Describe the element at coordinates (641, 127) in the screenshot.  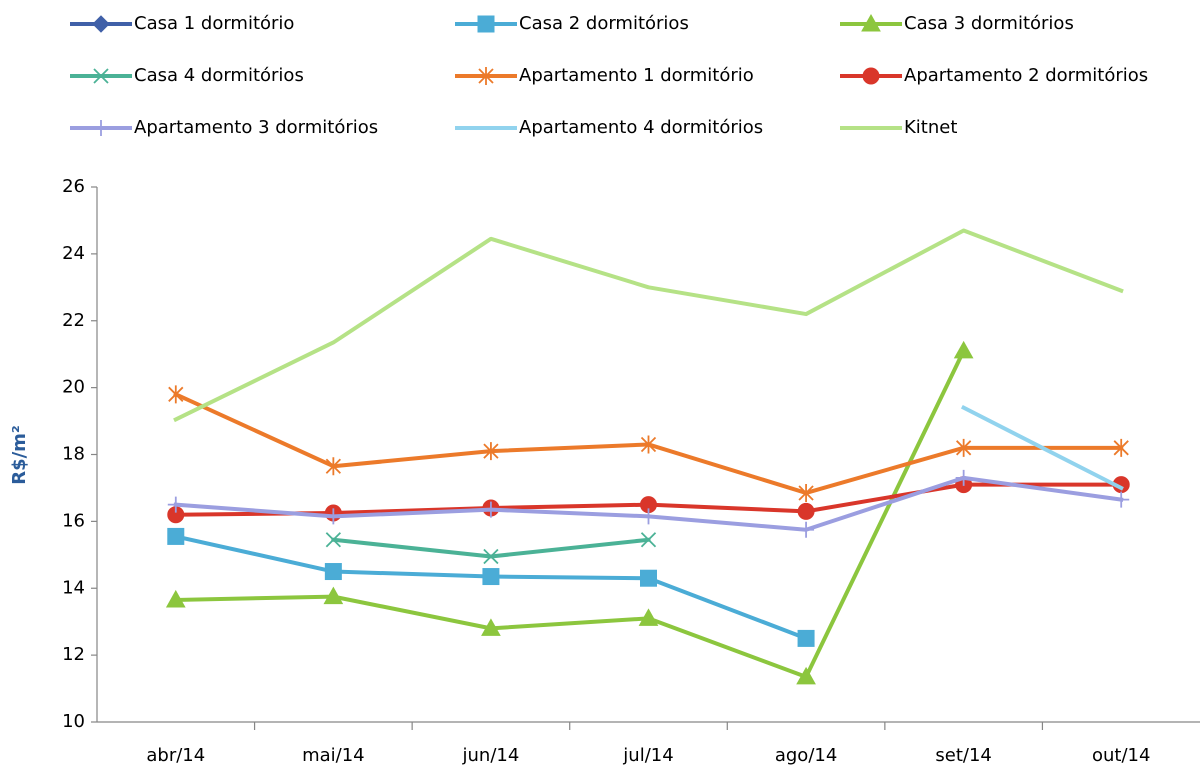
I see `legend-label: Apartamento 4 dormitórios` at that location.